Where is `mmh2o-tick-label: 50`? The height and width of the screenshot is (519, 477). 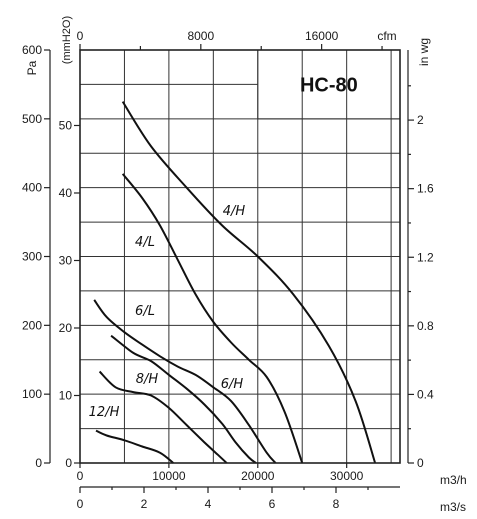
mmh2o-tick-label: 50 is located at coordinates (66, 125).